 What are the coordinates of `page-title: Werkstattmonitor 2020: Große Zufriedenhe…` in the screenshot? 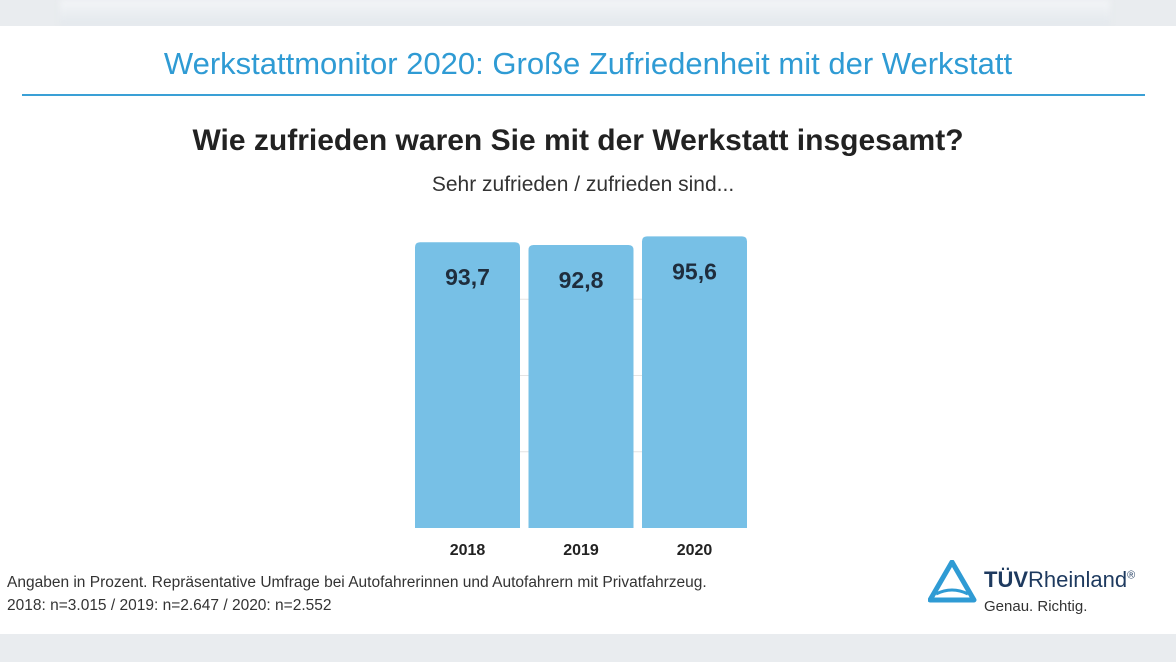 It's located at (588, 63).